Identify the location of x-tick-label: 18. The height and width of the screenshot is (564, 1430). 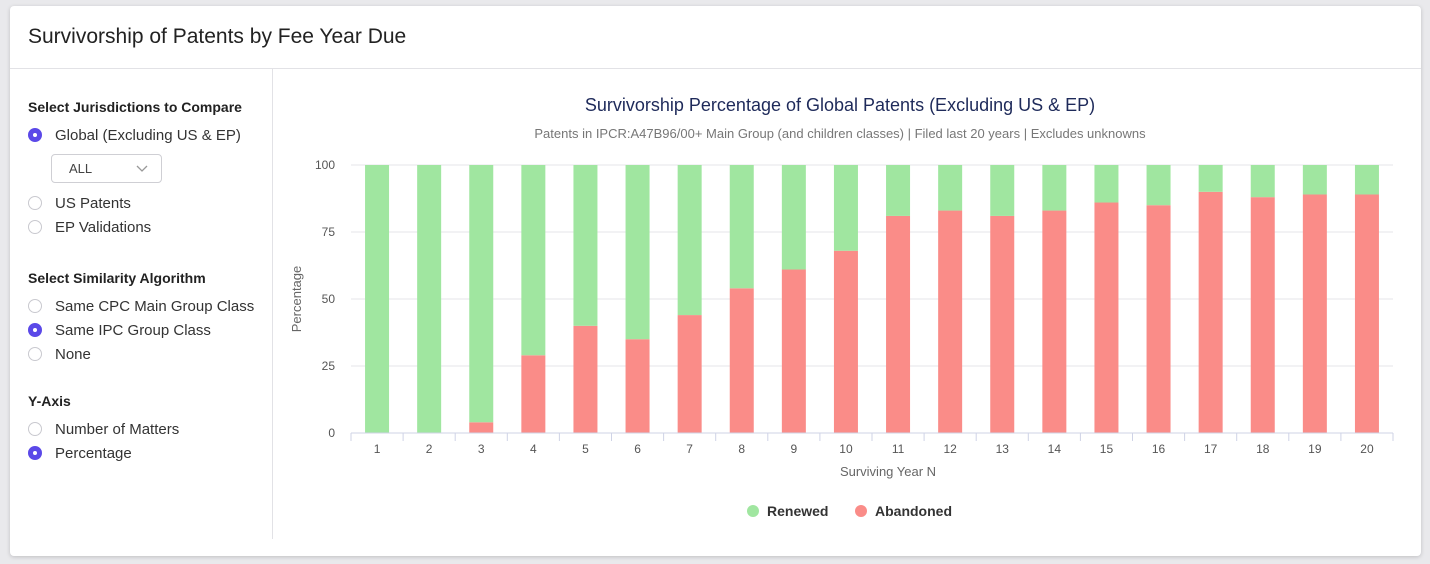
(1263, 449).